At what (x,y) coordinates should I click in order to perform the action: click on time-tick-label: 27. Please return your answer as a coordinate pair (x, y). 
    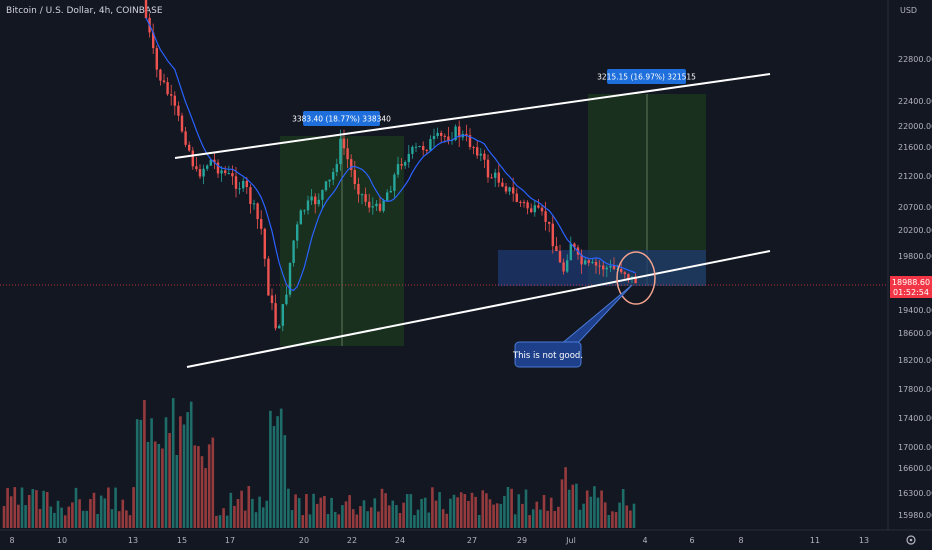
    Looking at the image, I should click on (472, 540).